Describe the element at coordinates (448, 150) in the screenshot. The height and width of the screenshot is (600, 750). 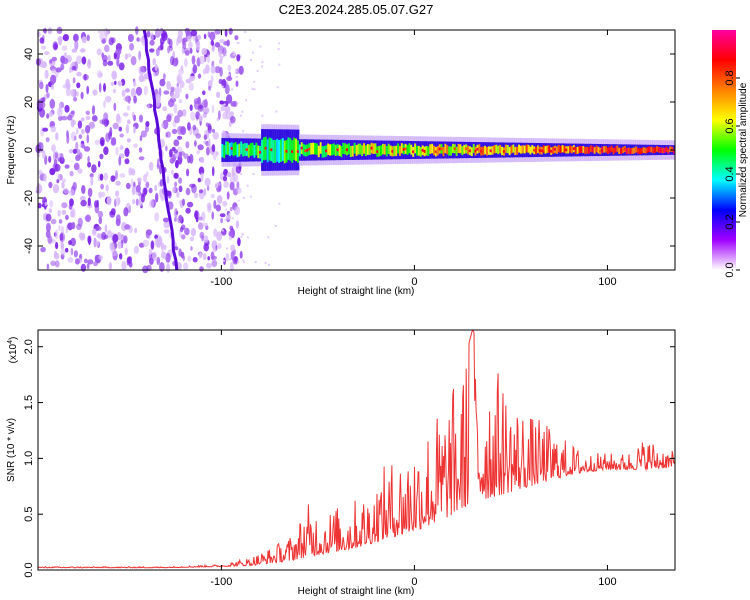
I see `spectrogram-signal-band` at that location.